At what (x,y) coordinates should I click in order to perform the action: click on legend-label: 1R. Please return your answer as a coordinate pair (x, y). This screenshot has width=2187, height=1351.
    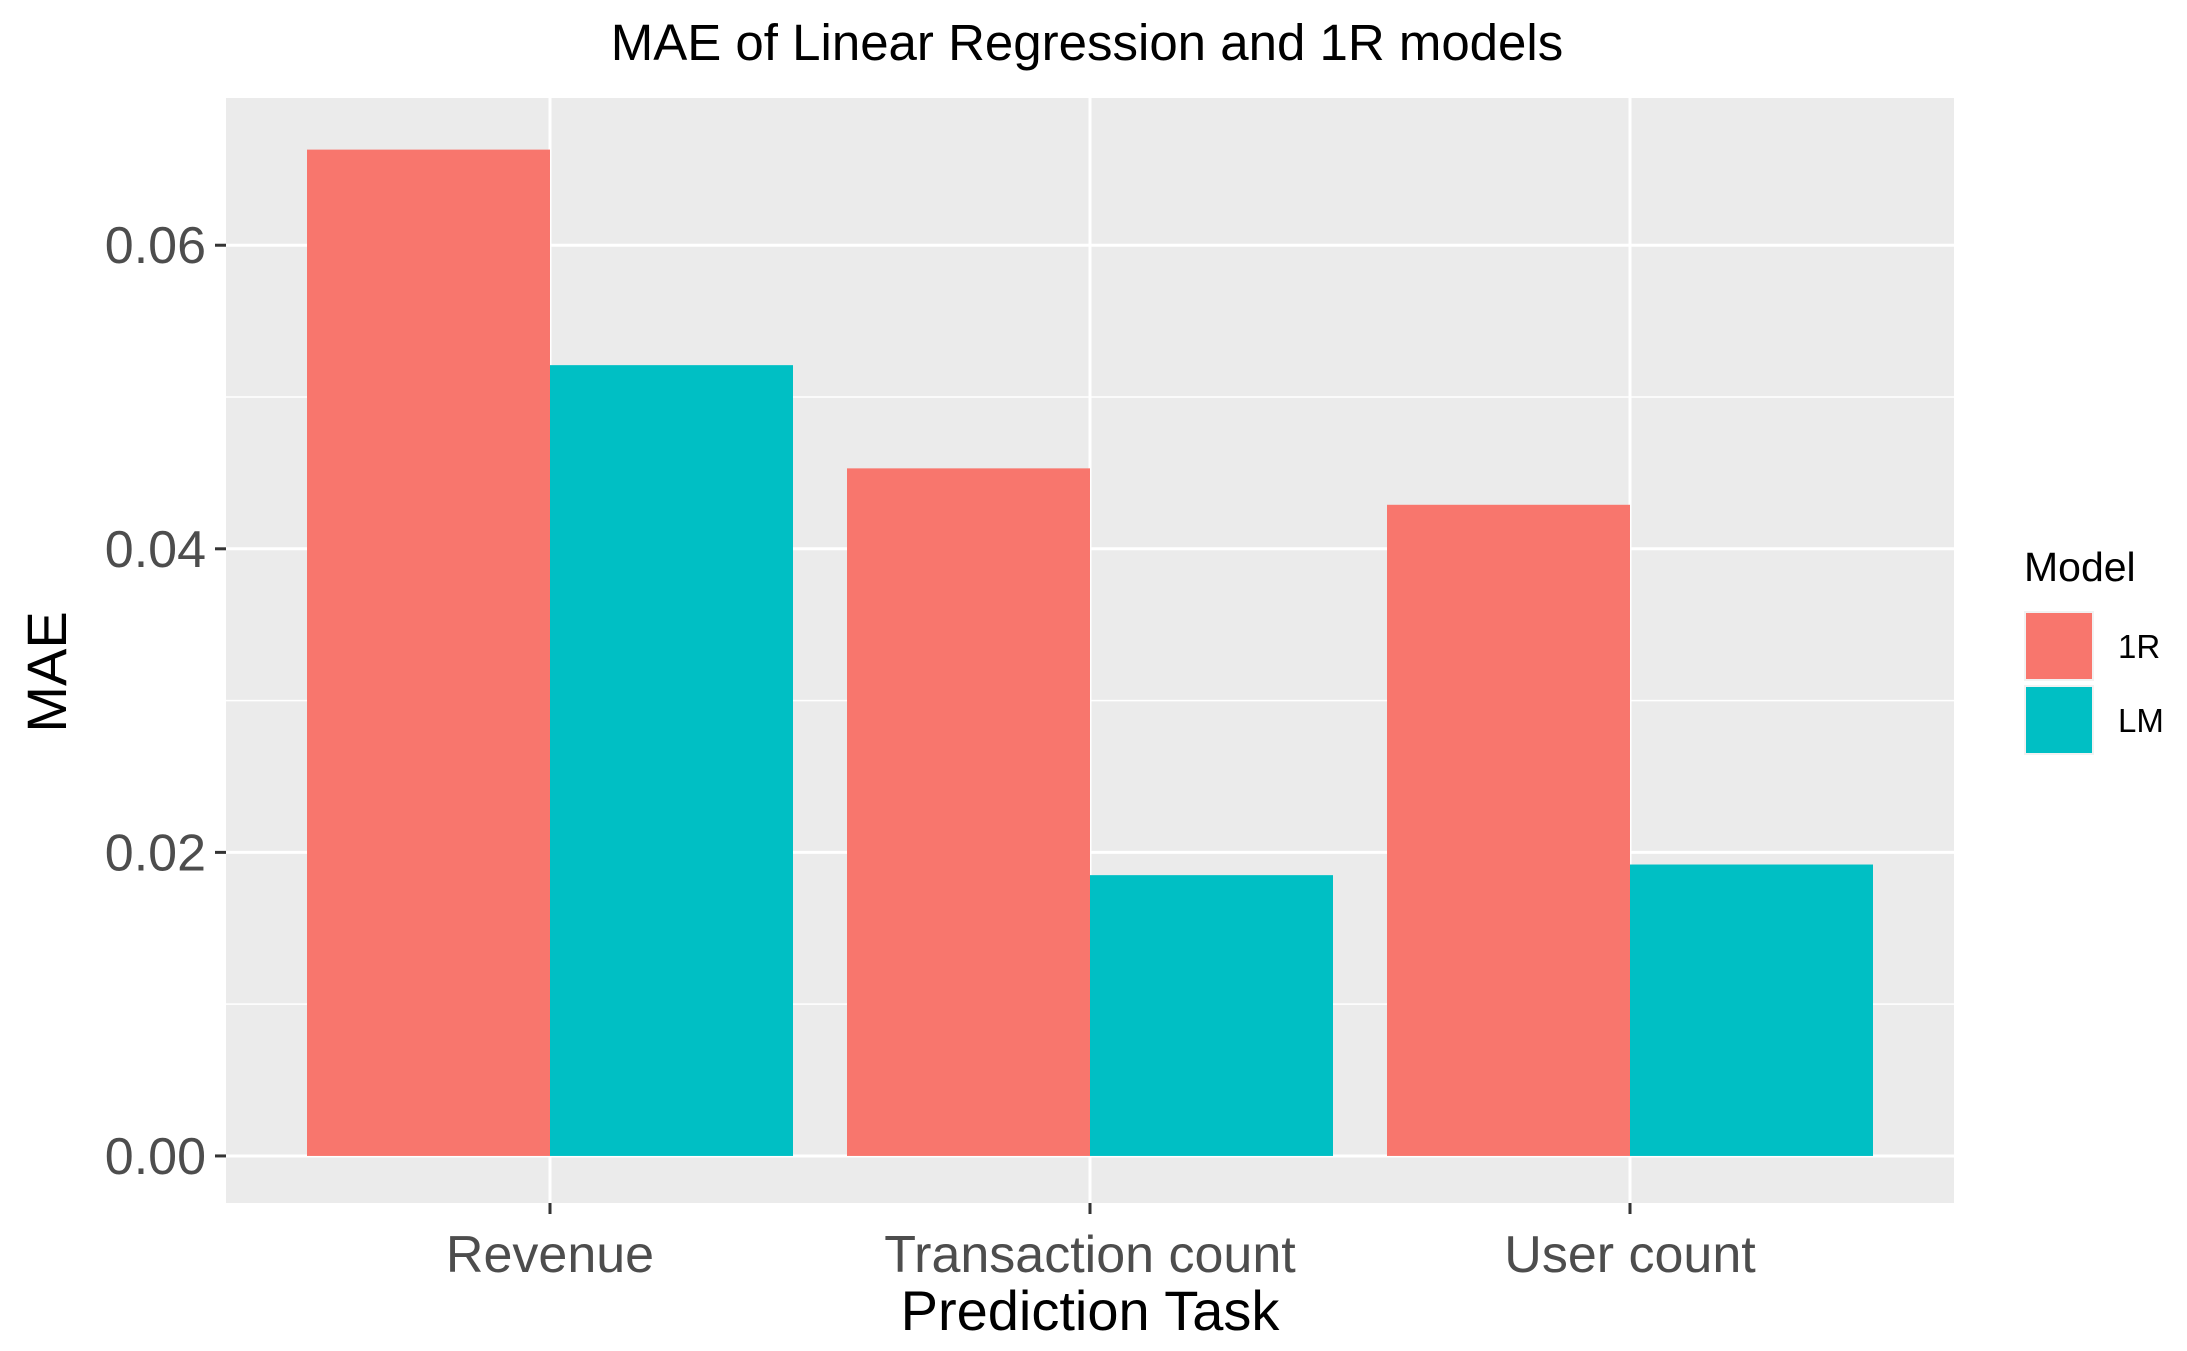
    Looking at the image, I should click on (2139, 646).